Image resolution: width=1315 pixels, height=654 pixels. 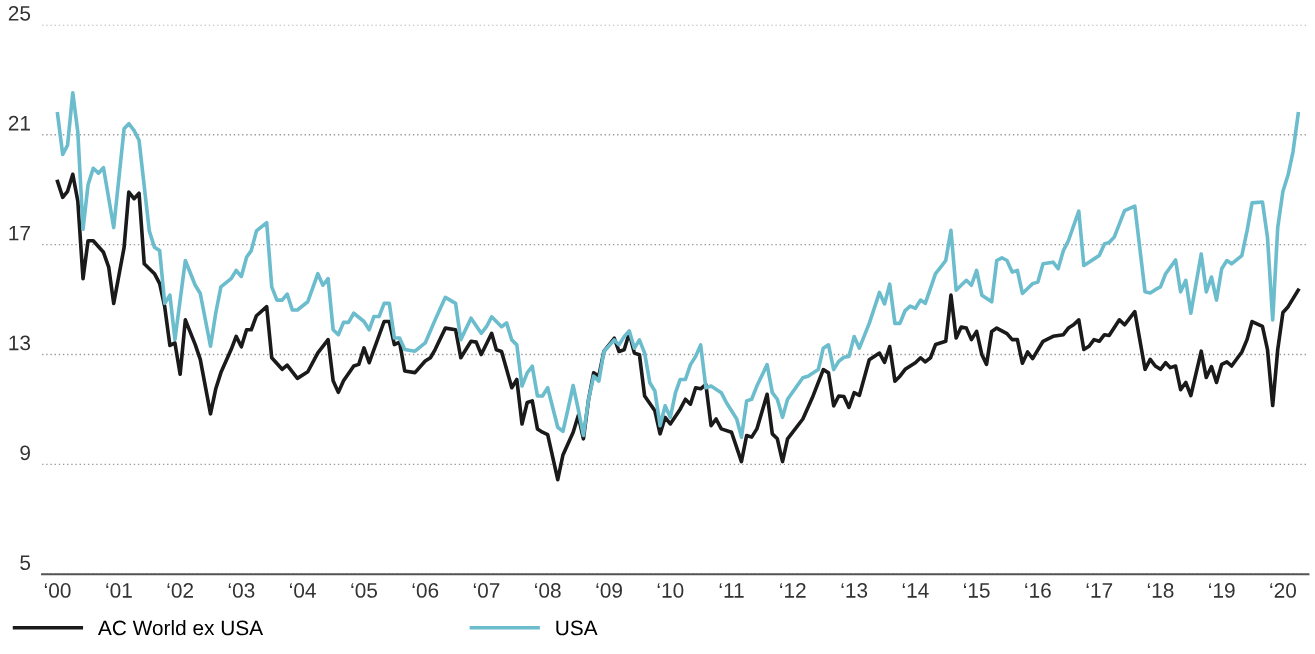 What do you see at coordinates (793, 590) in the screenshot?
I see `x-tick-label: ‘12` at bounding box center [793, 590].